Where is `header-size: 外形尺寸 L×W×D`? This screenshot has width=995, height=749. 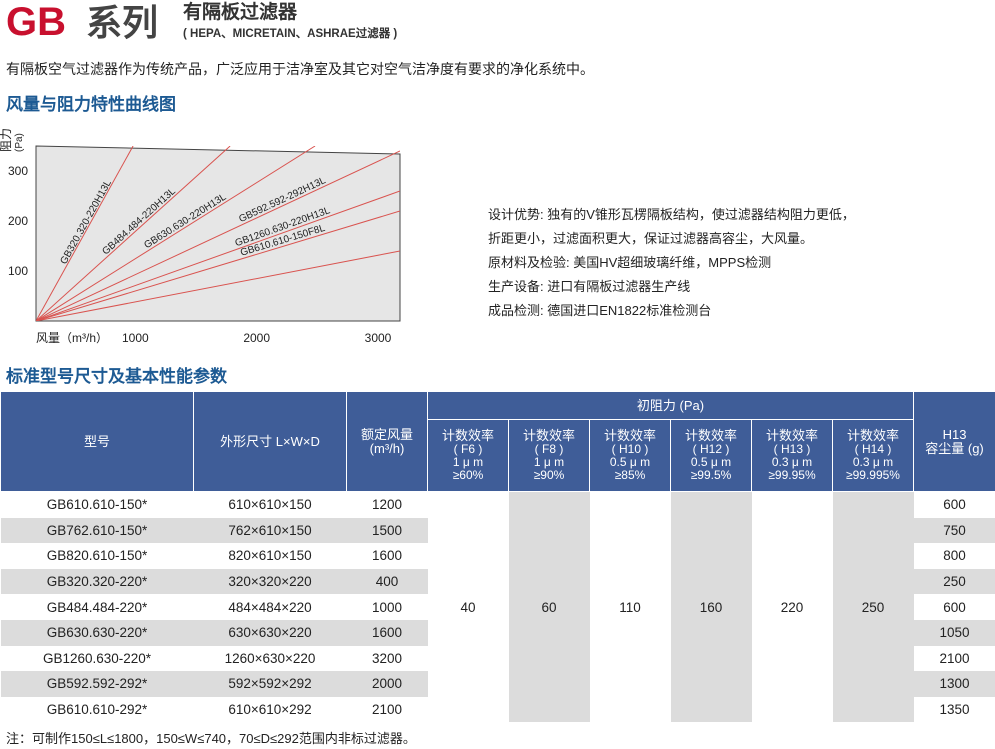 header-size: 外形尺寸 L×W×D is located at coordinates (270, 441).